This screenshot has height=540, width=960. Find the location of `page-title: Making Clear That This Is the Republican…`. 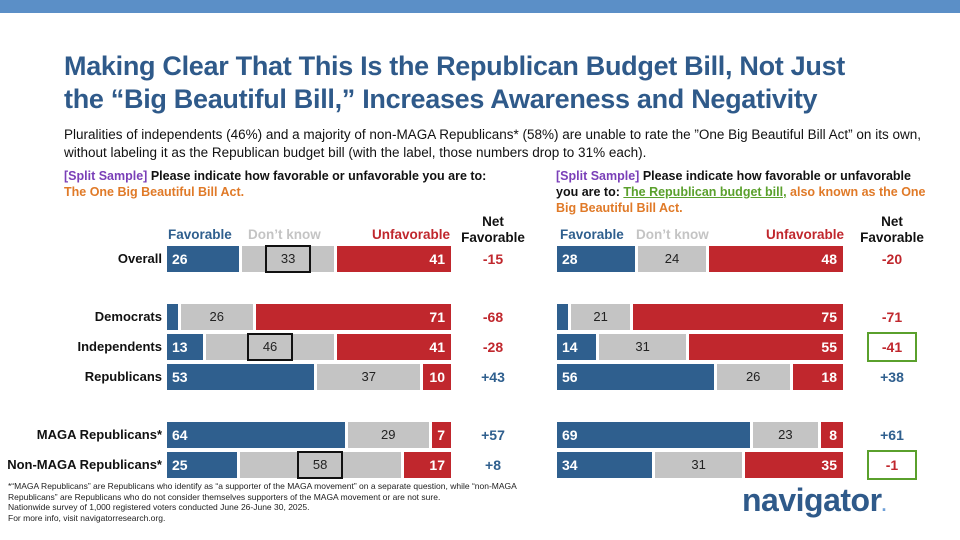

page-title: Making Clear That This Is the Republican… is located at coordinates (504, 83).